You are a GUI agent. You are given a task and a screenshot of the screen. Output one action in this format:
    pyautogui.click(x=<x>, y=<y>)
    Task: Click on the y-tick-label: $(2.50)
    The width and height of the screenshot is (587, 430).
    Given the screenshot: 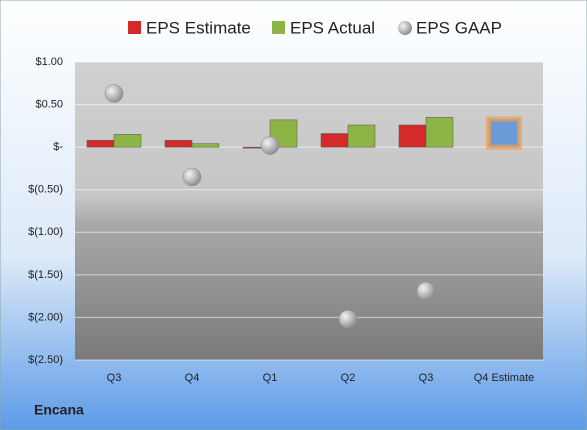 What is the action you would take?
    pyautogui.click(x=45, y=360)
    